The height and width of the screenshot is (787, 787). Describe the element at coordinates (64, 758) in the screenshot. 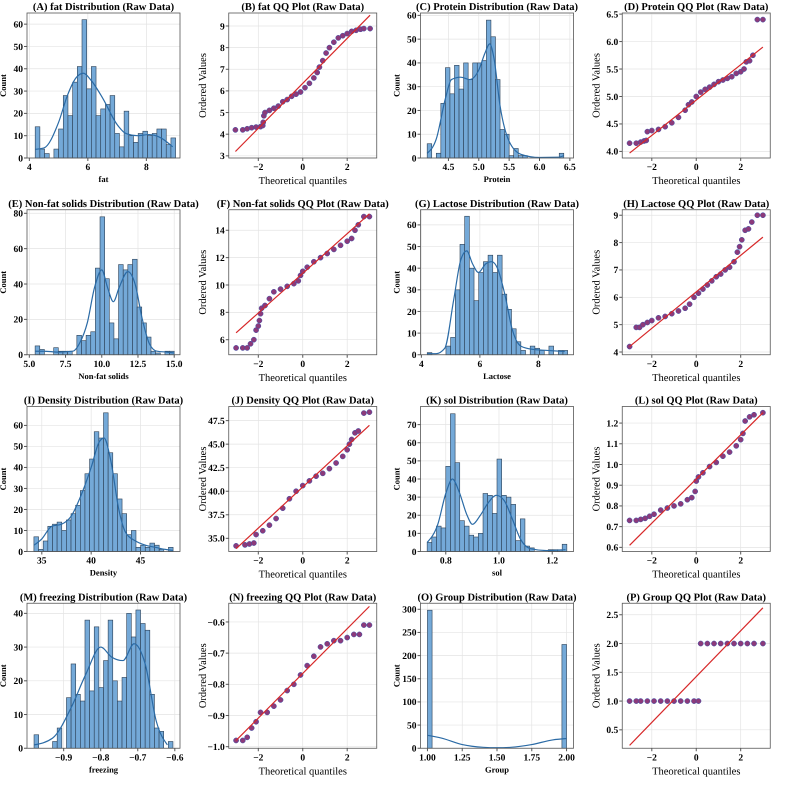

I see `x-tick-label: −0.9` at that location.